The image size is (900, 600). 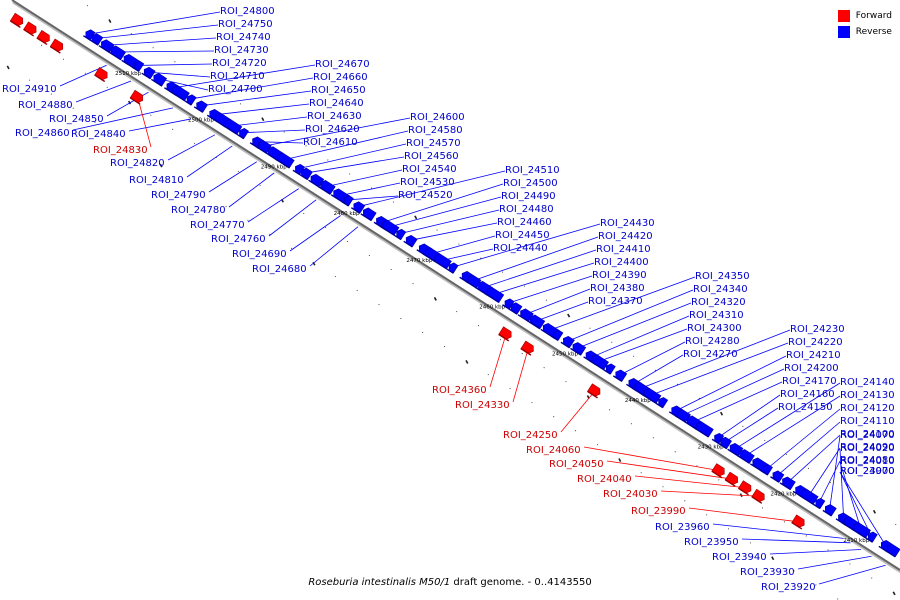 What do you see at coordinates (235, 89) in the screenshot?
I see `gene-label-reverse: ROI_24700` at bounding box center [235, 89].